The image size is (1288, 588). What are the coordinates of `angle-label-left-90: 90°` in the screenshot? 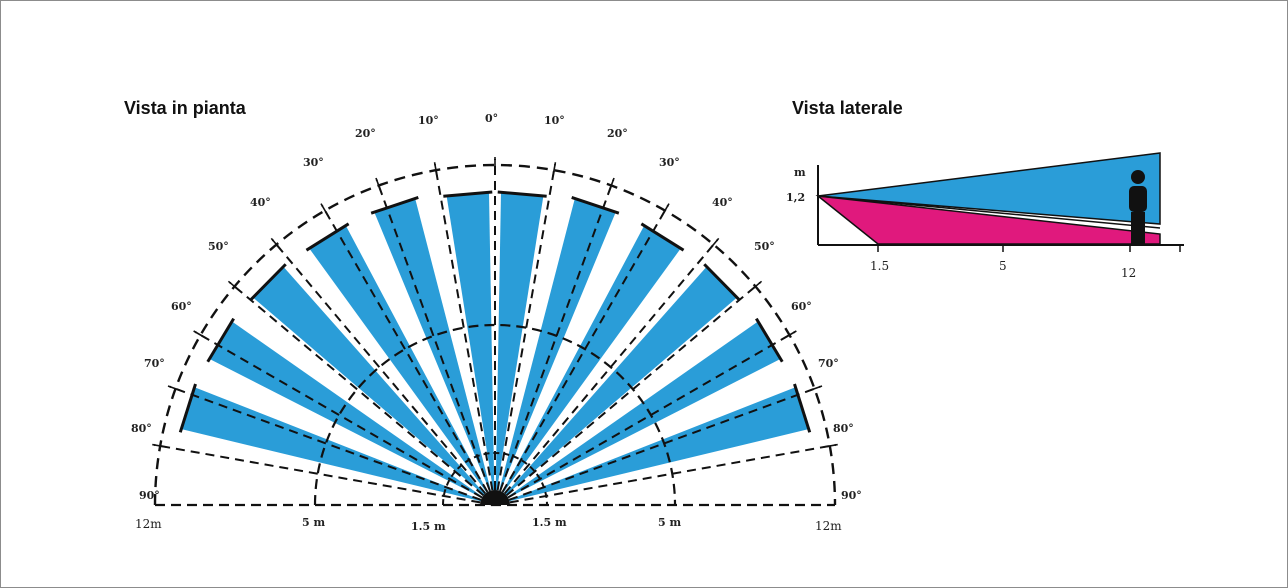 It's located at (149, 495).